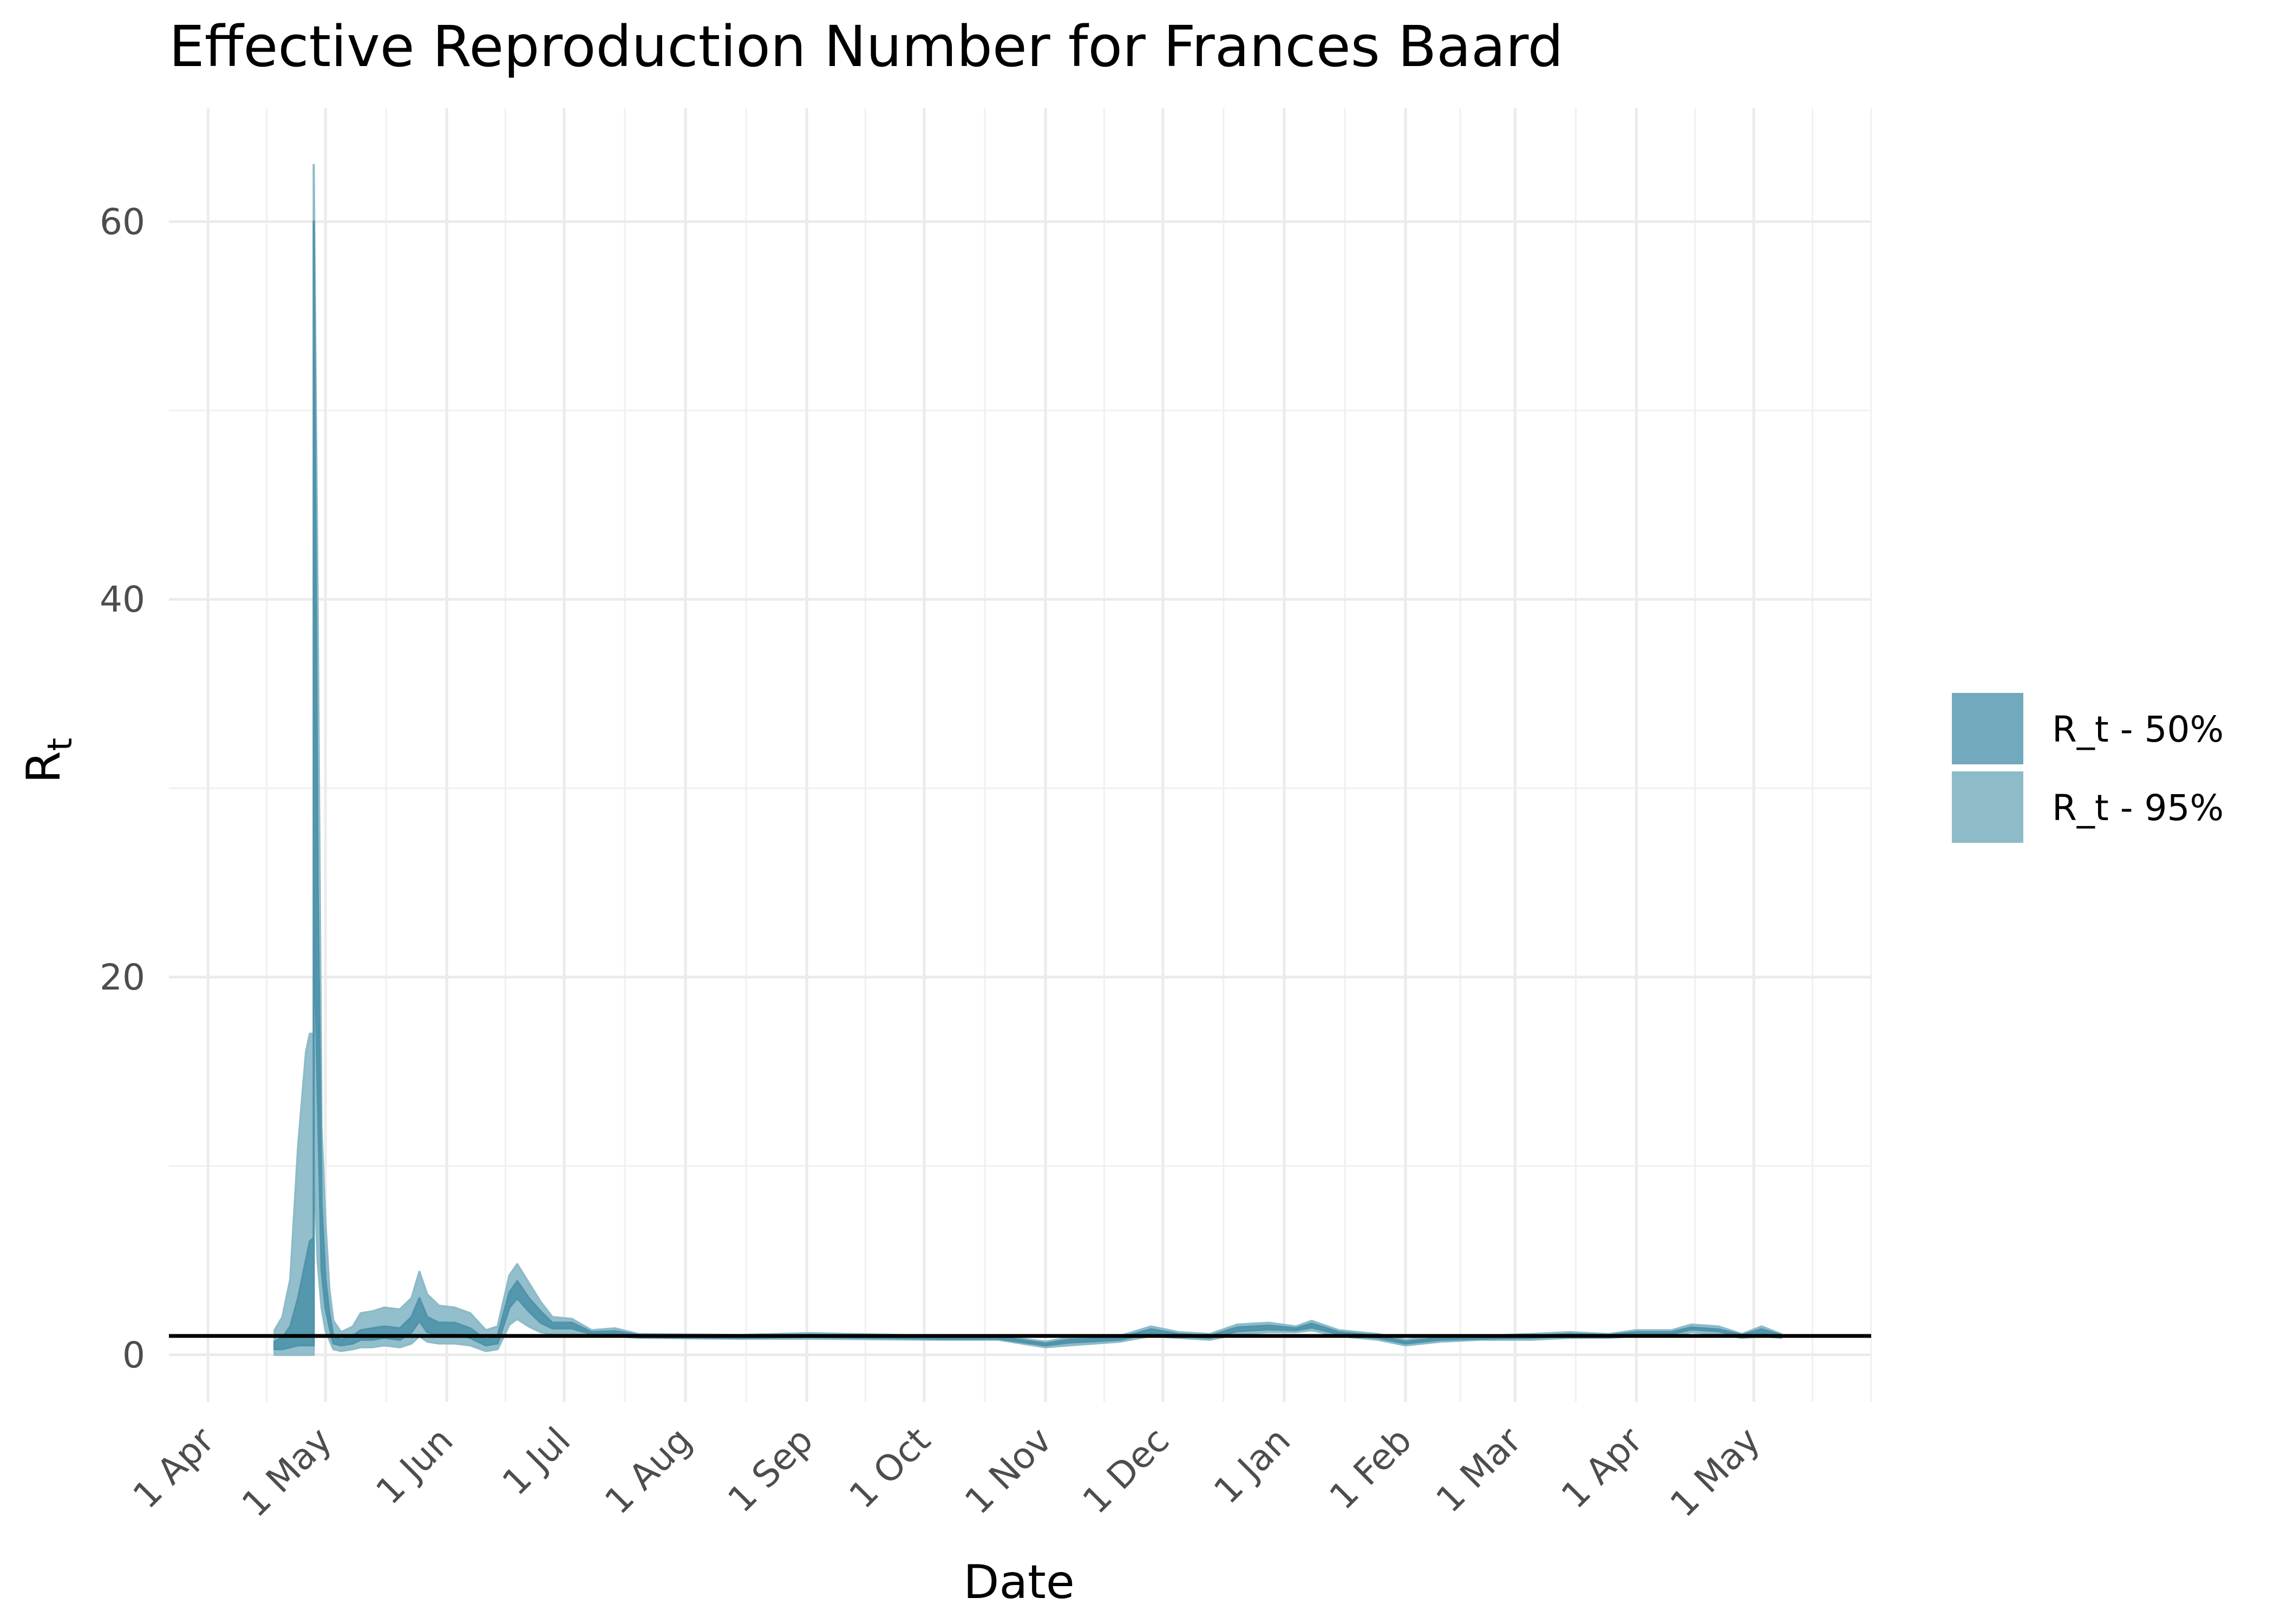  I want to click on y-tick-label: 20, so click(123, 977).